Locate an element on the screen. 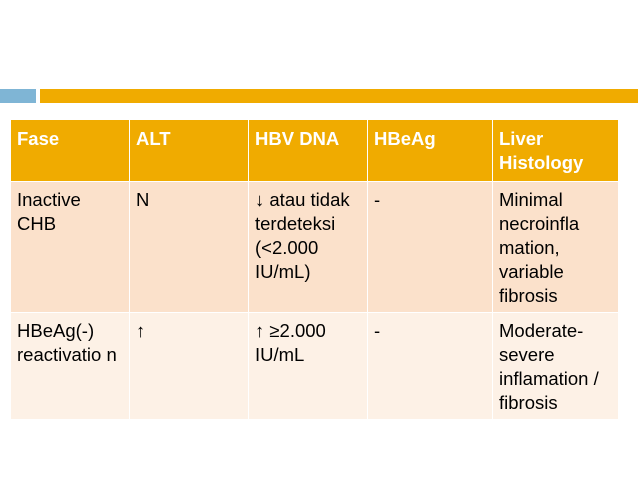 The image size is (638, 478). cell-fase: Inactive CHB is located at coordinates (70, 247).